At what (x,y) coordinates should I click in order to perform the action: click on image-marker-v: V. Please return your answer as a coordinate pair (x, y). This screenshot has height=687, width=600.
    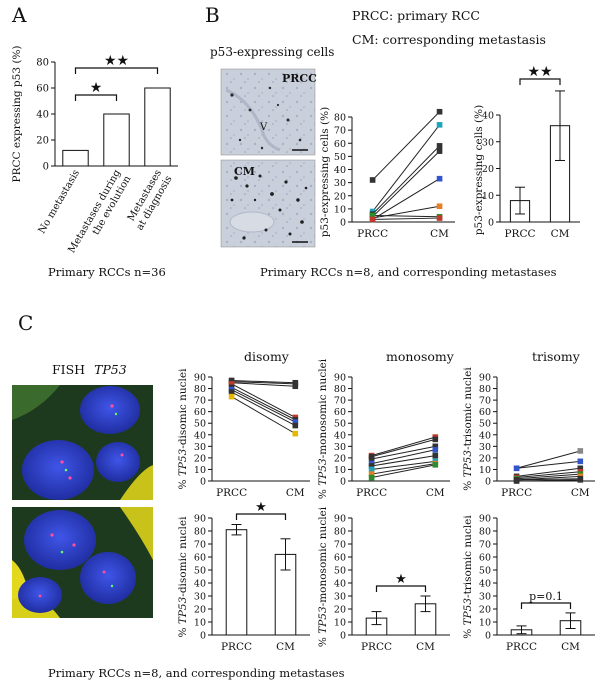
    Looking at the image, I should click on (263, 127).